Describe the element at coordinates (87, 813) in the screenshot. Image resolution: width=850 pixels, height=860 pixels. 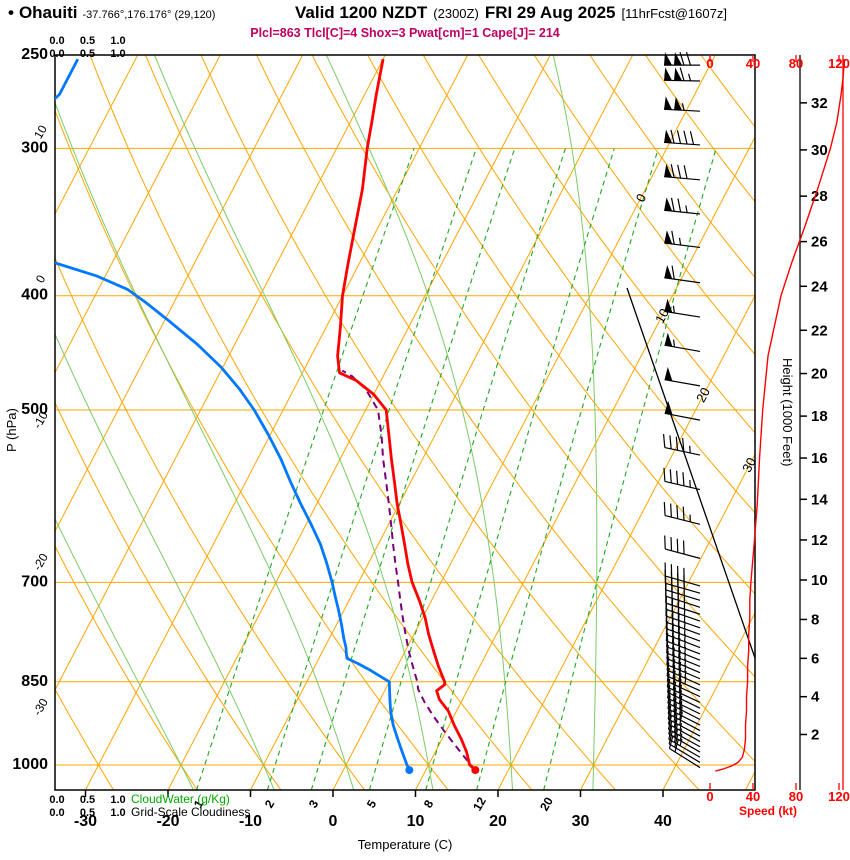
I see `cloudiness-scale-bottom: 0.5` at that location.